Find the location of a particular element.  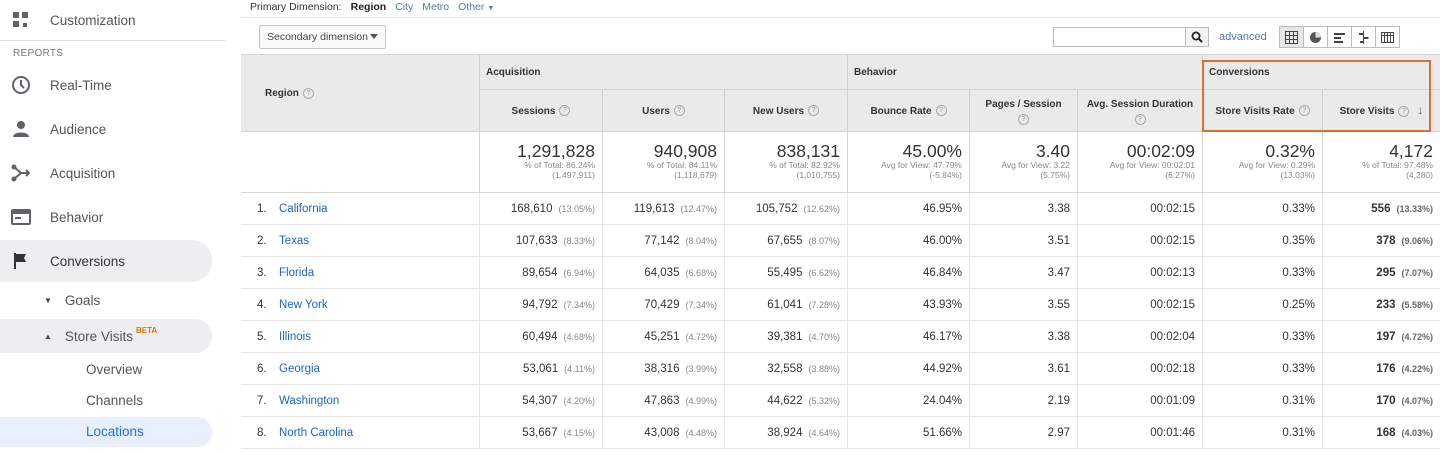

secondary-dimension-label: Secondary dimension is located at coordinates (317, 37).